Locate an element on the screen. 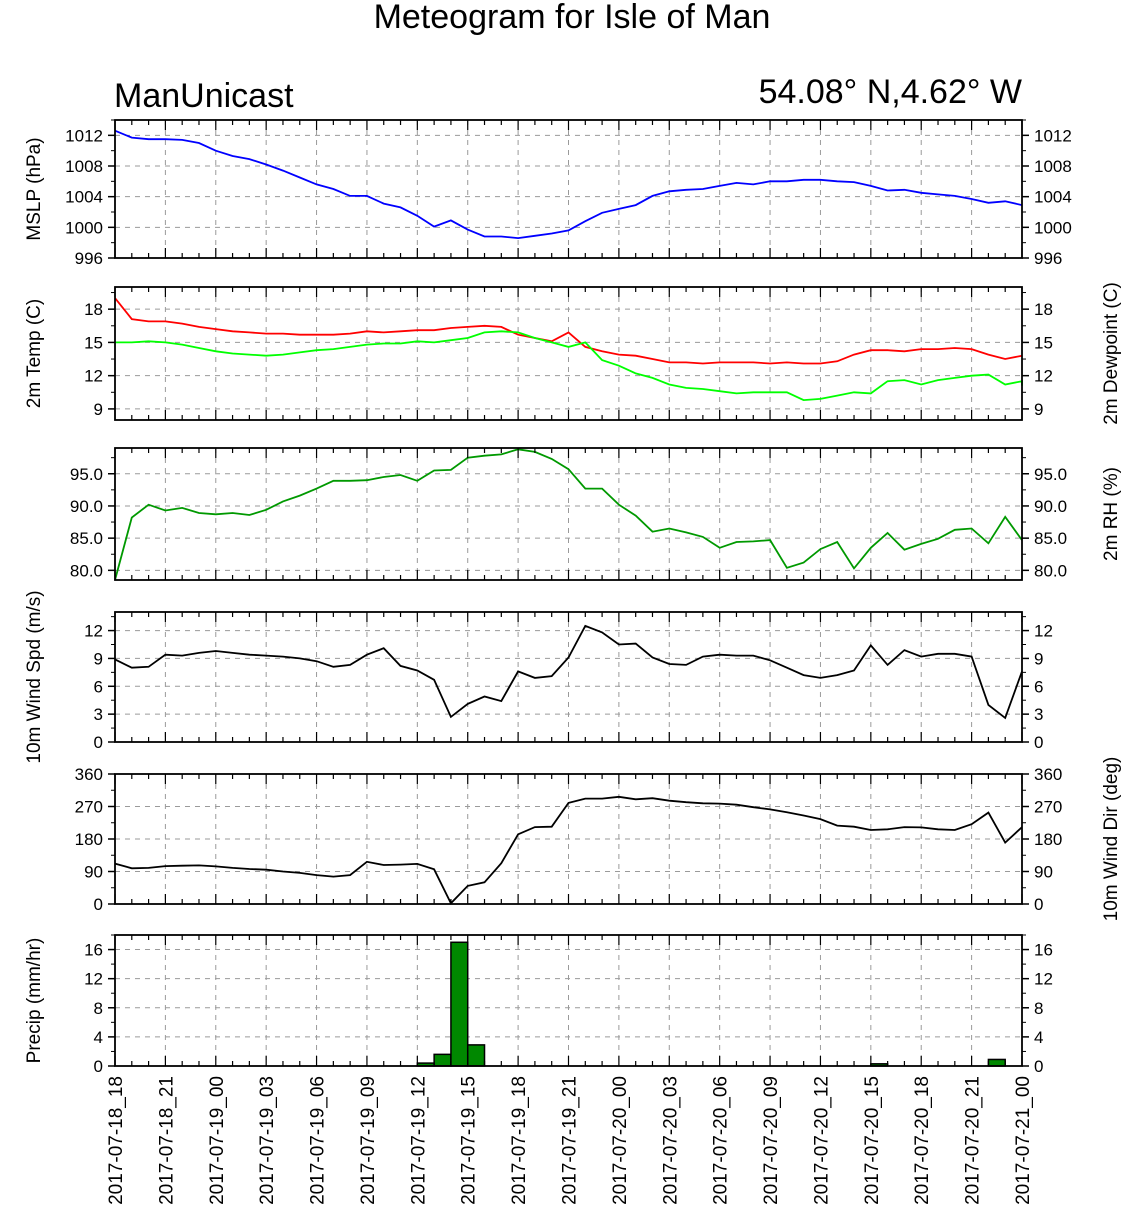 Image resolution: width=1124 pixels, height=1232 pixels. panel-wspd: 0 0 3 3 6 6 9 9 12 12 10m Wind Spd (m/s) is located at coordinates (538, 676).